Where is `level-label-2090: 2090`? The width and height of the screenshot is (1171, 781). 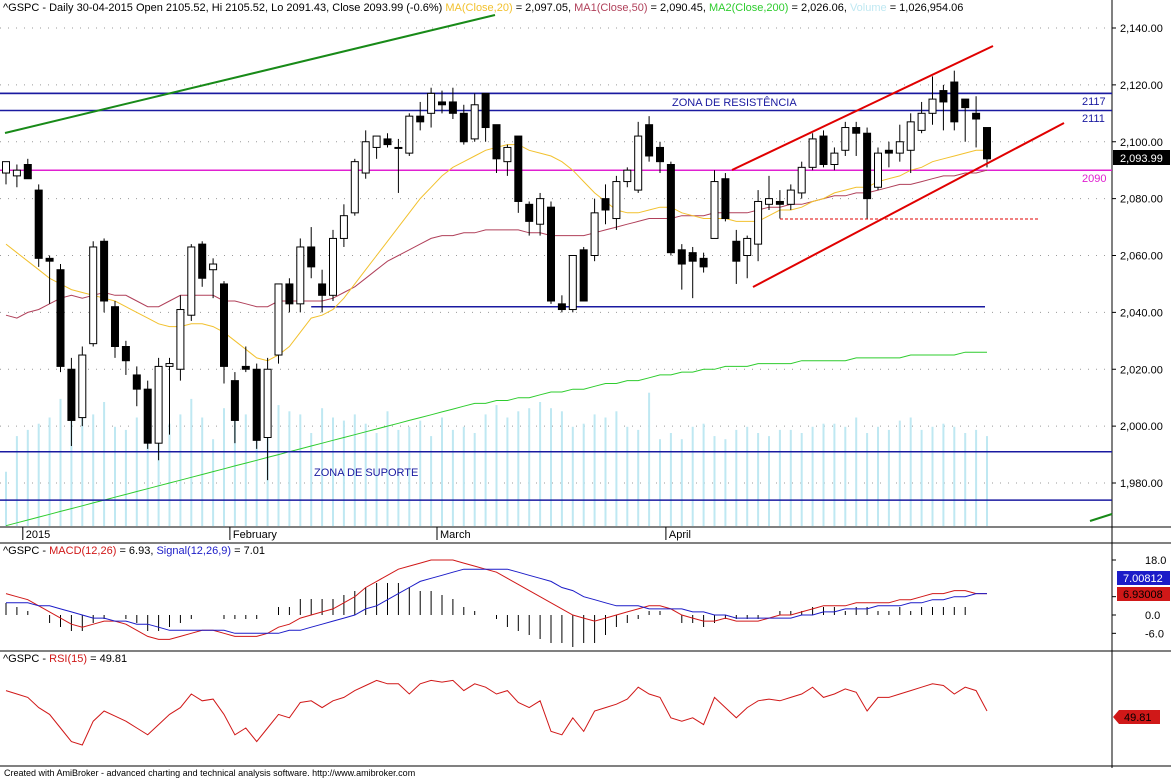 level-label-2090: 2090 is located at coordinates (1094, 179).